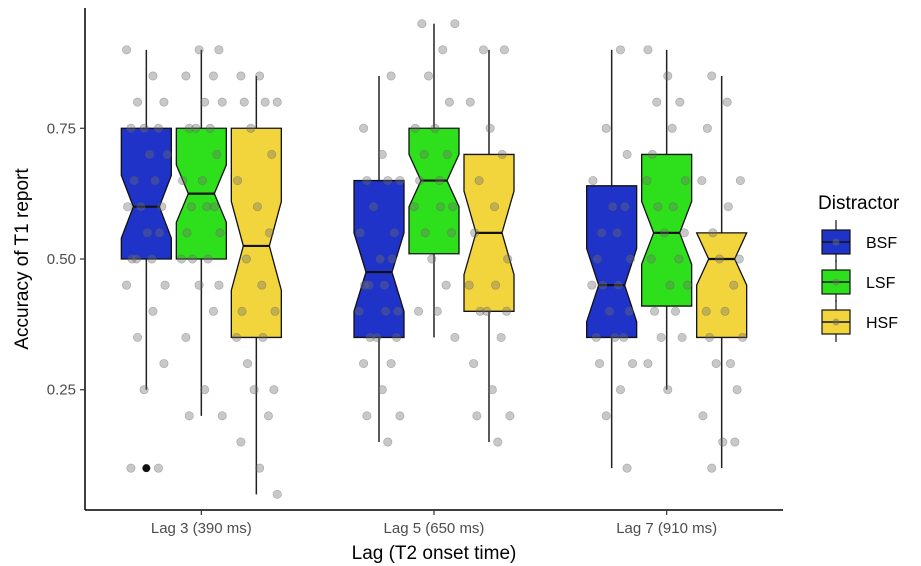  What do you see at coordinates (859, 241) in the screenshot?
I see `legend-item-bsf: BSF` at bounding box center [859, 241].